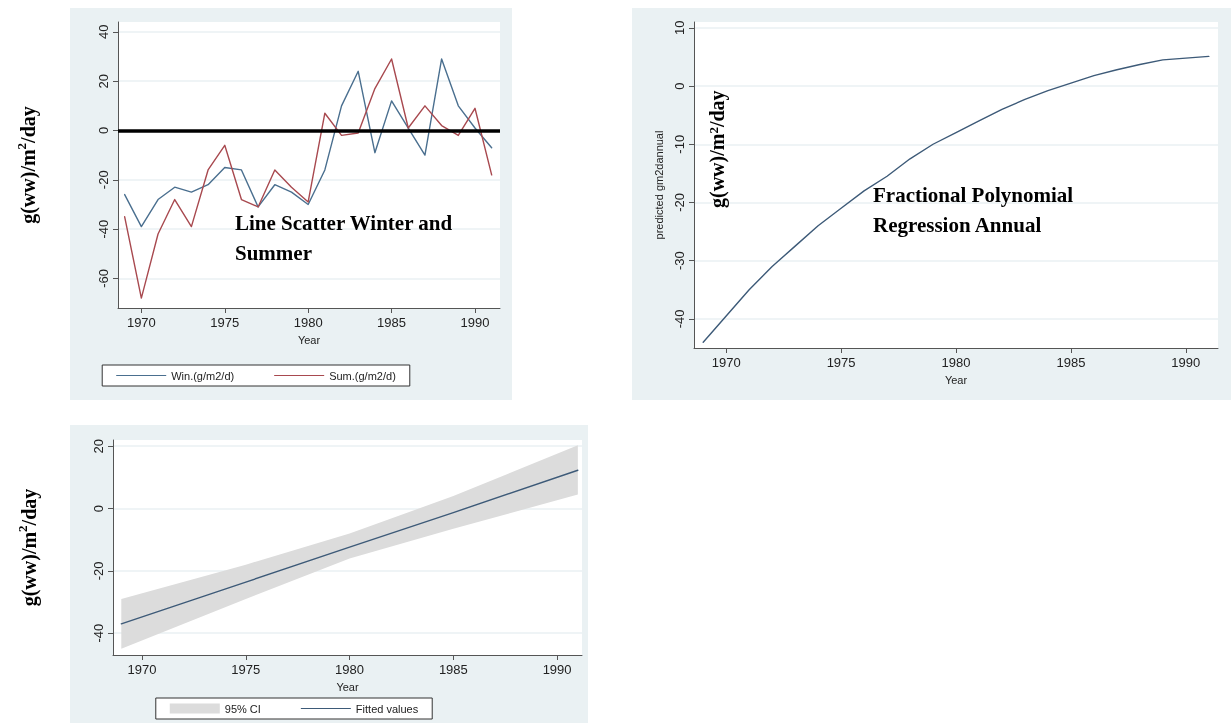 This screenshot has height=723, width=1231. Describe the element at coordinates (387, 708) in the screenshot. I see `legend-label: Fitted values` at that location.